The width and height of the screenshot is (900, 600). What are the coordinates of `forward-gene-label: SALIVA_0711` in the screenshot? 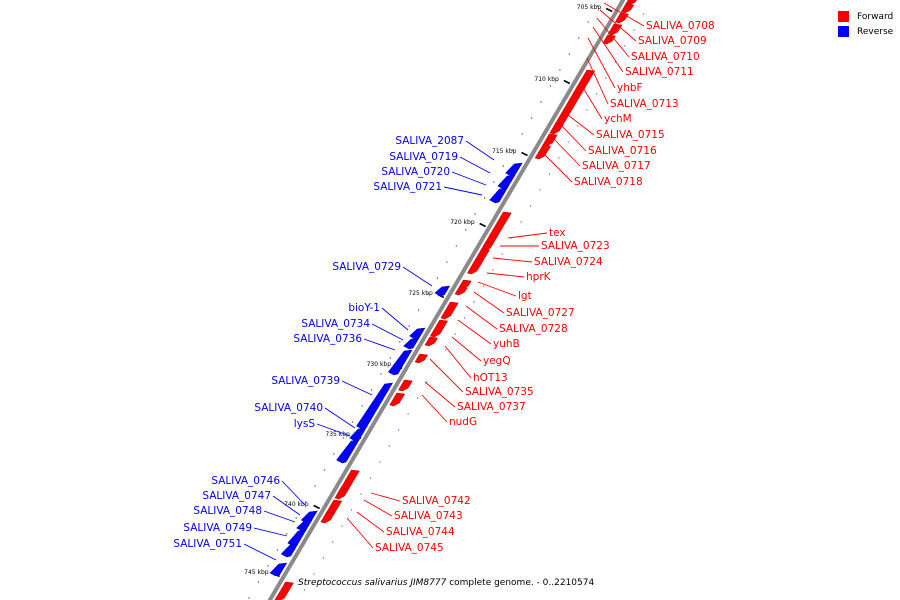 It's located at (659, 72).